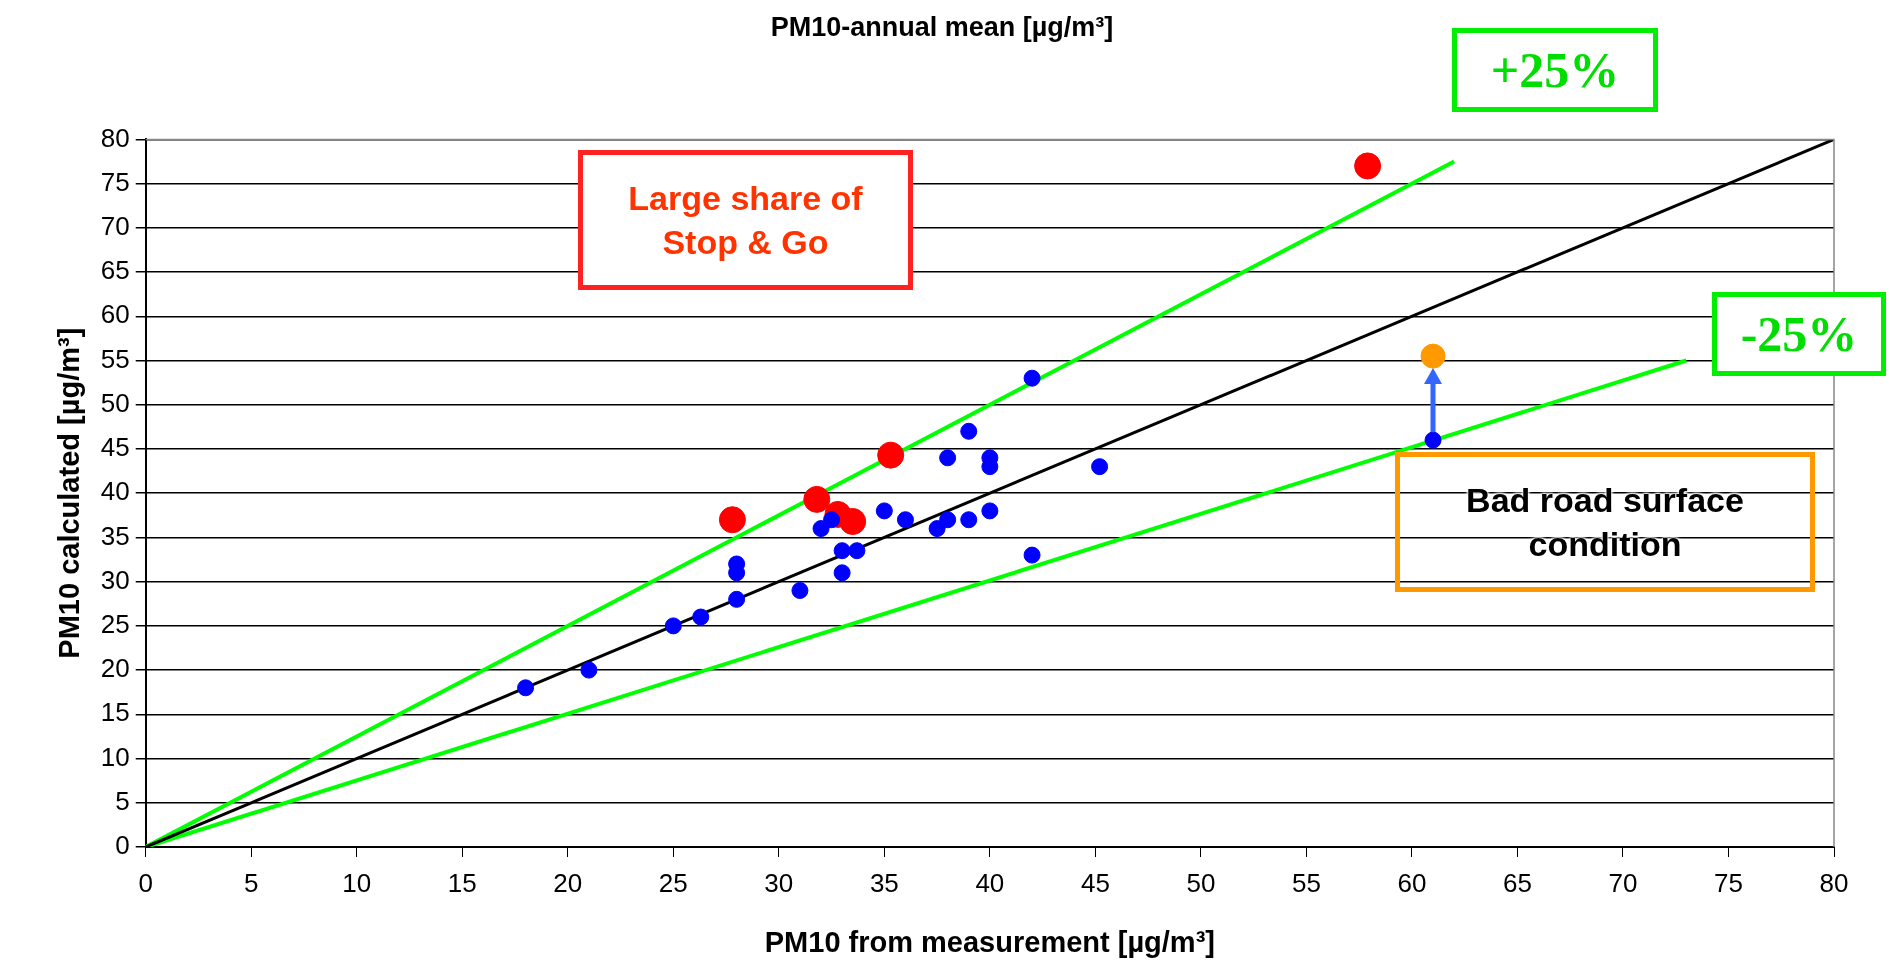 Image resolution: width=1889 pixels, height=975 pixels. I want to click on x-tick-label: 70, so click(1623, 882).